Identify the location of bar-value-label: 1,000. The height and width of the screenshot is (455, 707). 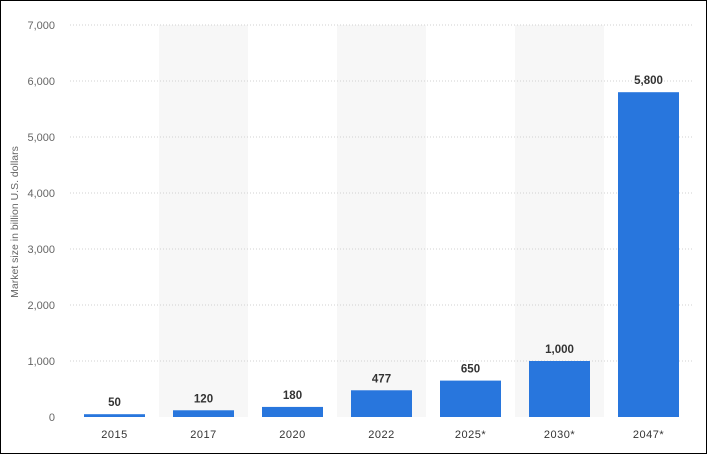
(559, 350).